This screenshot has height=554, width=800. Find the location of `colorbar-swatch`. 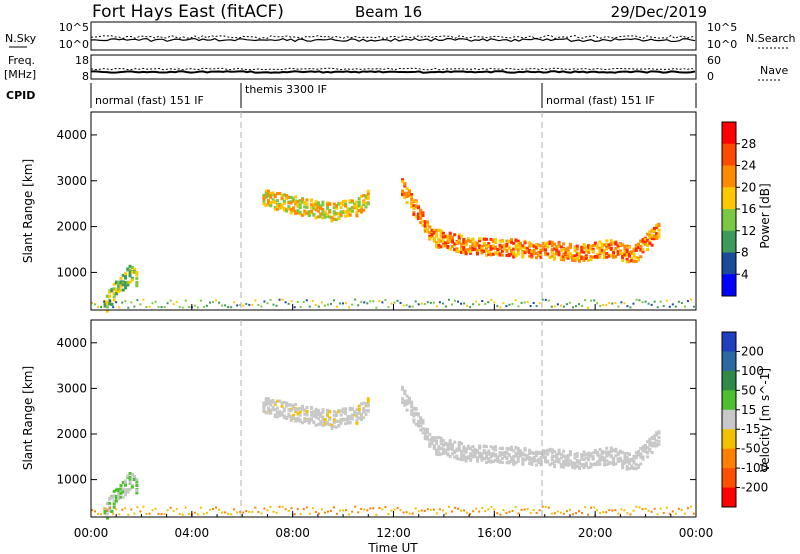

colorbar-swatch is located at coordinates (729, 497).